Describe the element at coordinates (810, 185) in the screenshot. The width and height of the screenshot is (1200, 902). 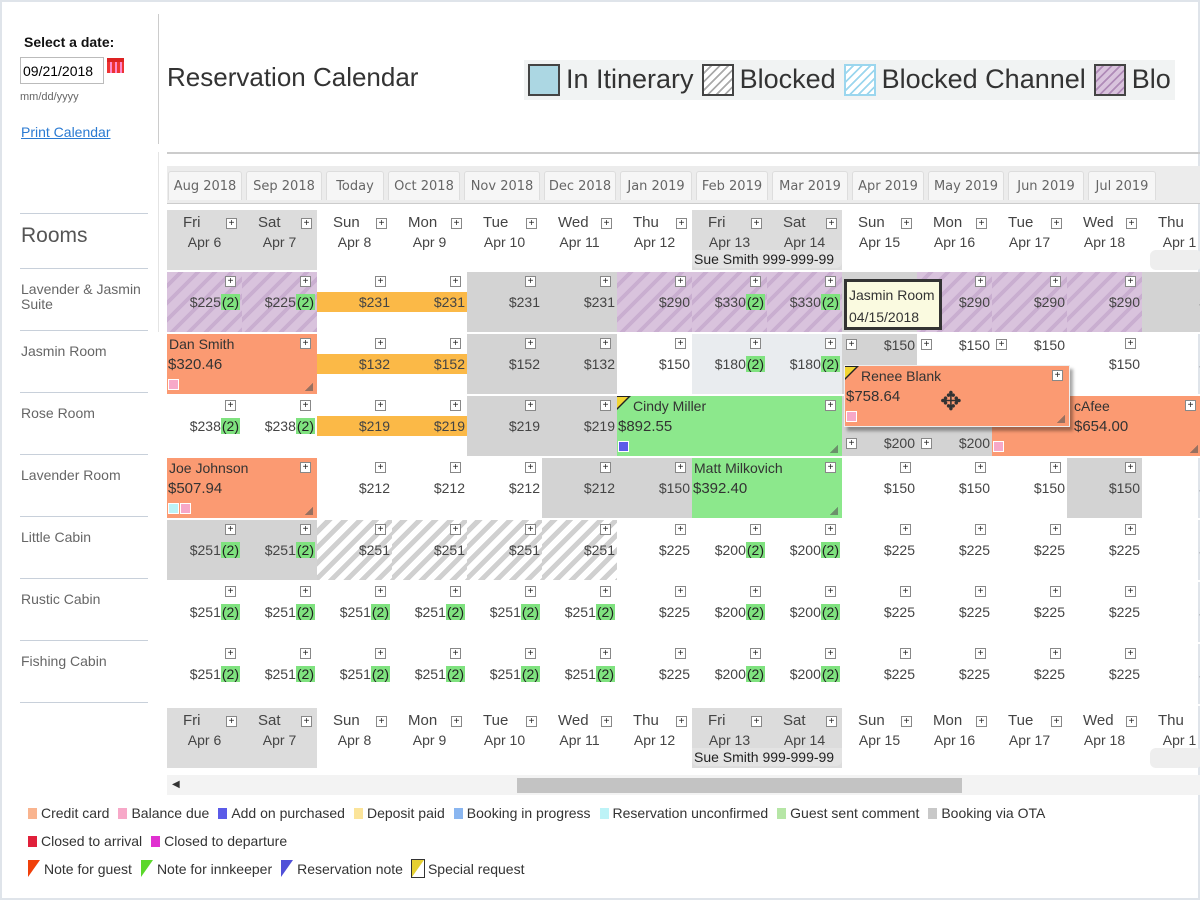
I see `tab-mar-2019: Mar 2019` at that location.